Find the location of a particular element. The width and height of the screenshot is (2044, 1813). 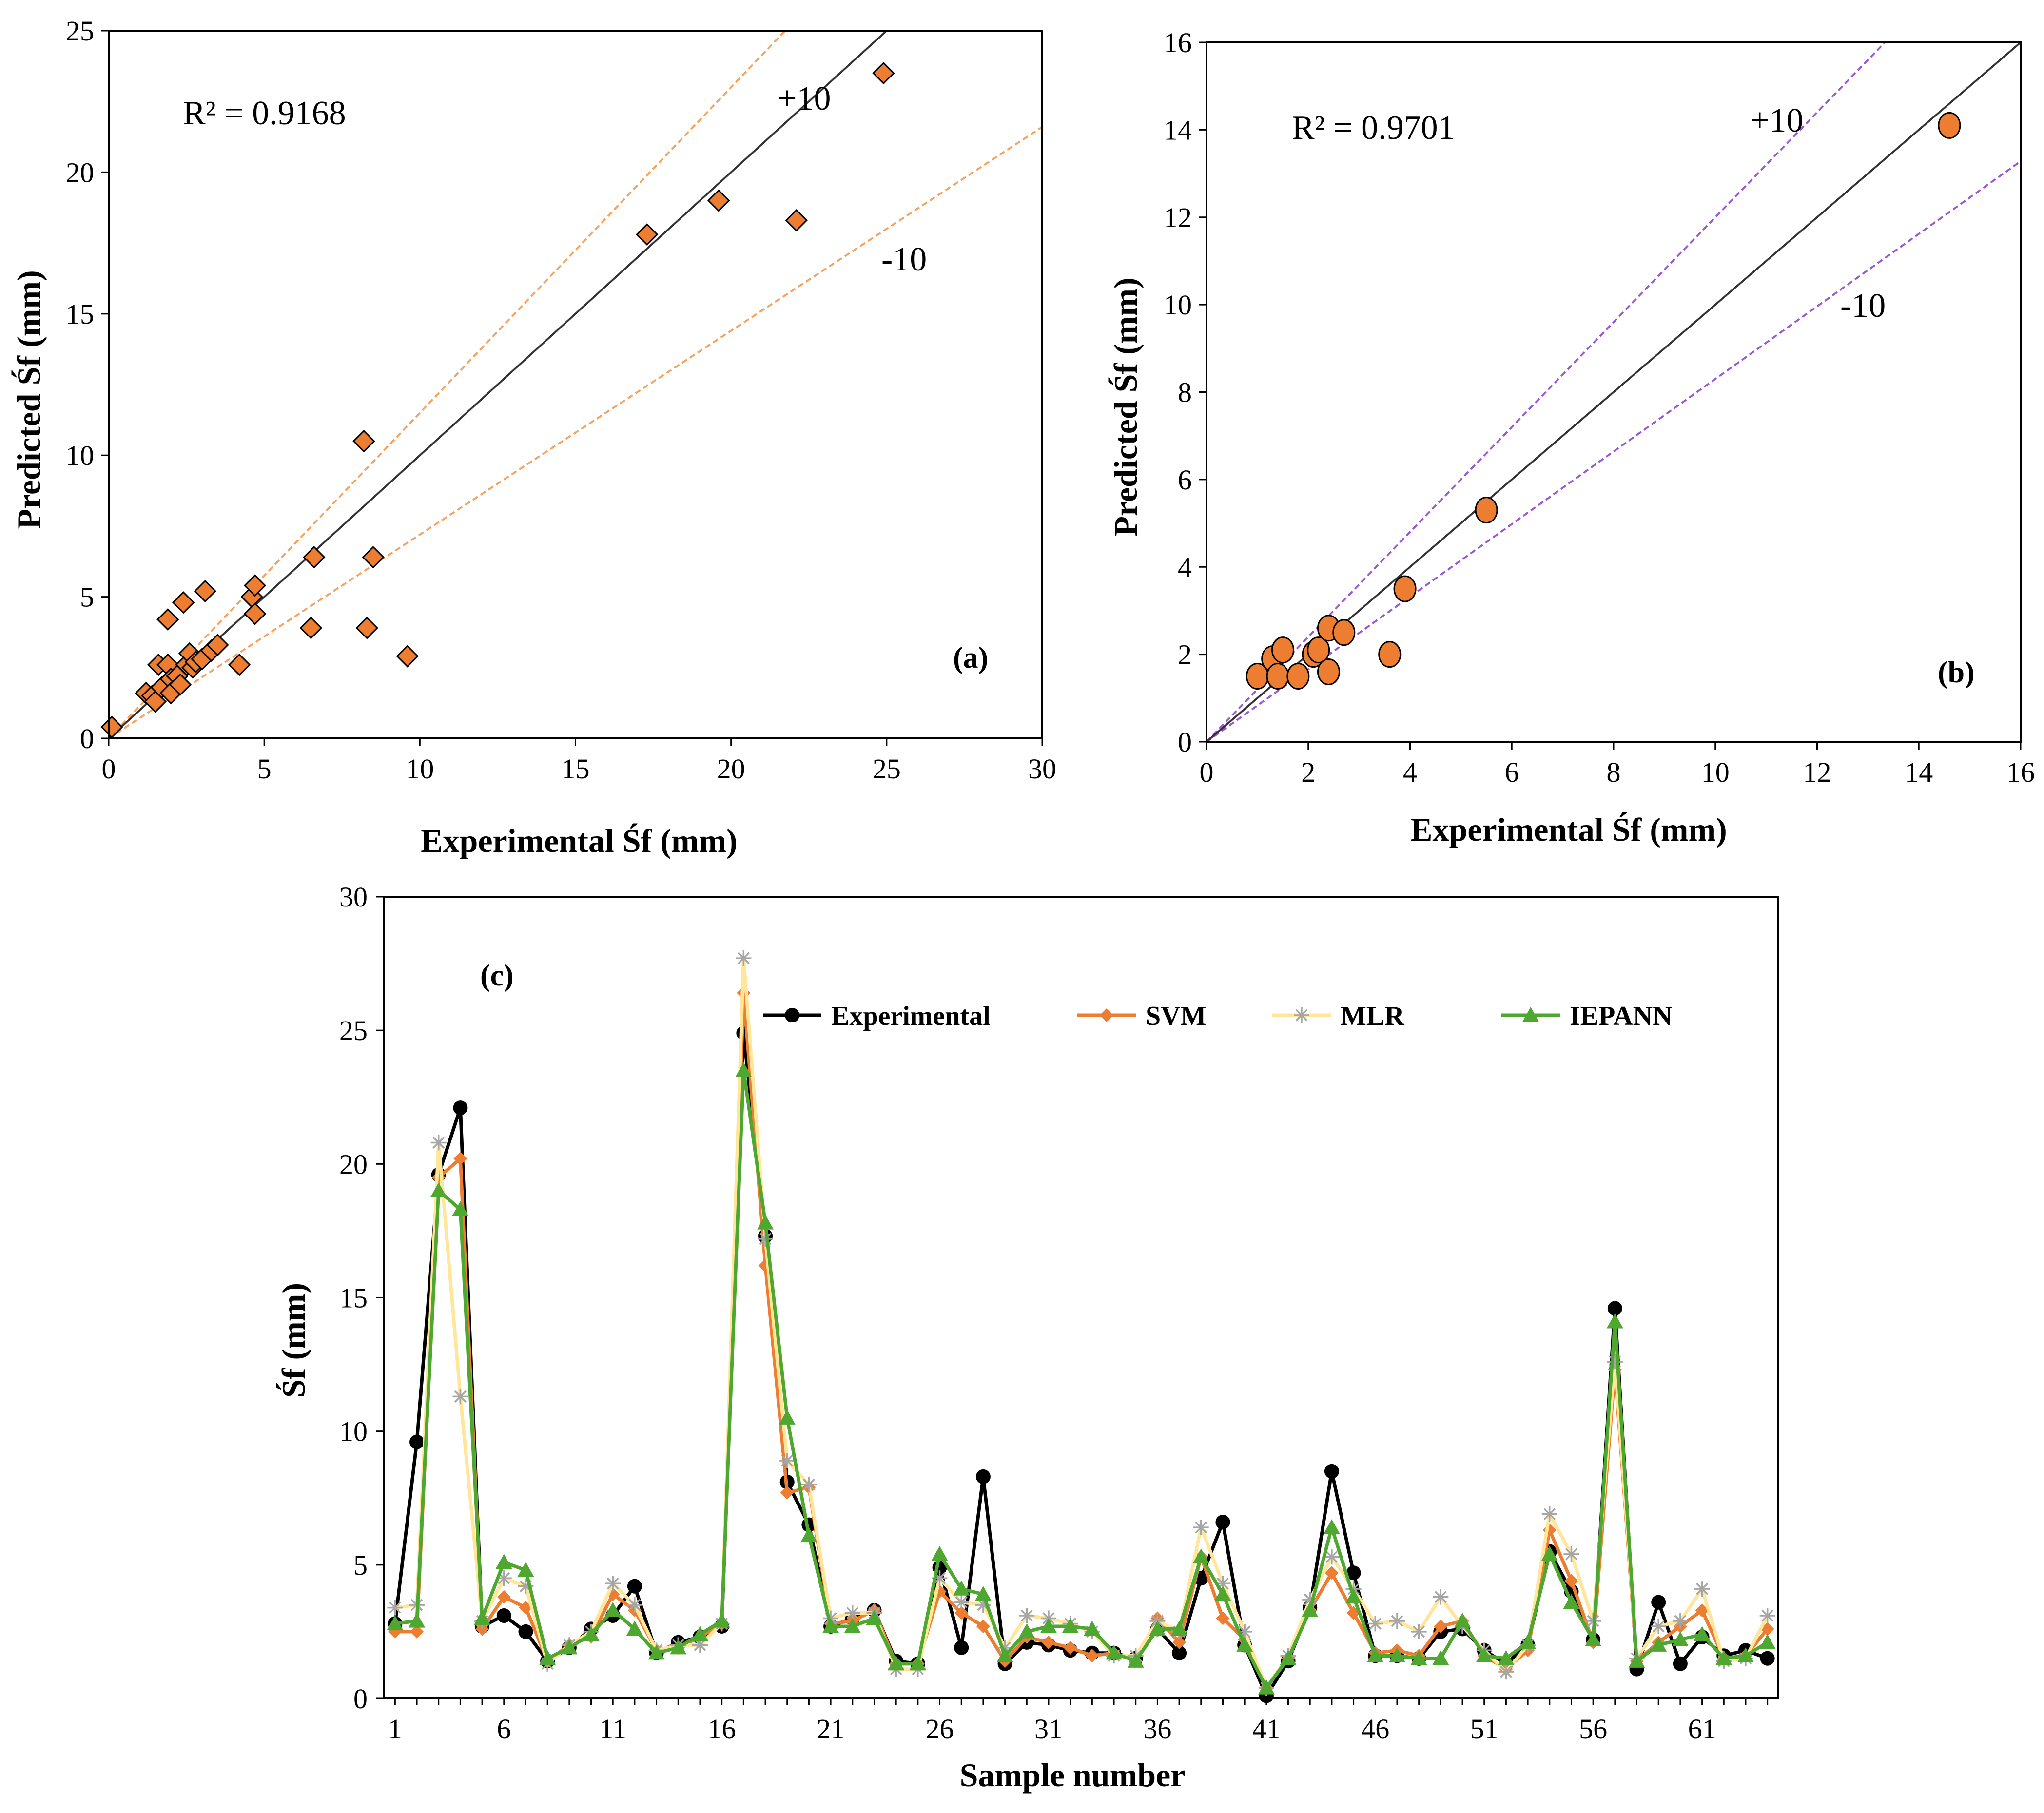

panel-c-ylabel: Śf (mm) is located at coordinates (293, 1341).